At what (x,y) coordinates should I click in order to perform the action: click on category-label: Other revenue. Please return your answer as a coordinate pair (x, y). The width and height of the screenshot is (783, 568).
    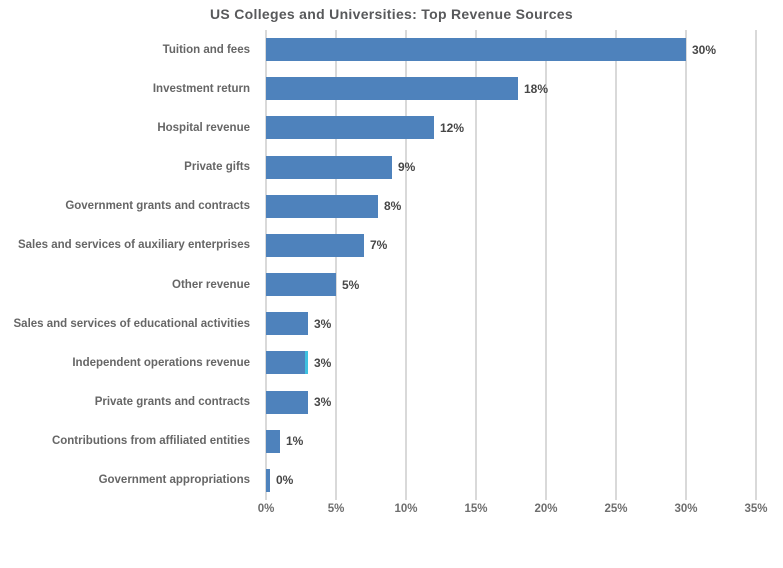
    Looking at the image, I should click on (211, 284).